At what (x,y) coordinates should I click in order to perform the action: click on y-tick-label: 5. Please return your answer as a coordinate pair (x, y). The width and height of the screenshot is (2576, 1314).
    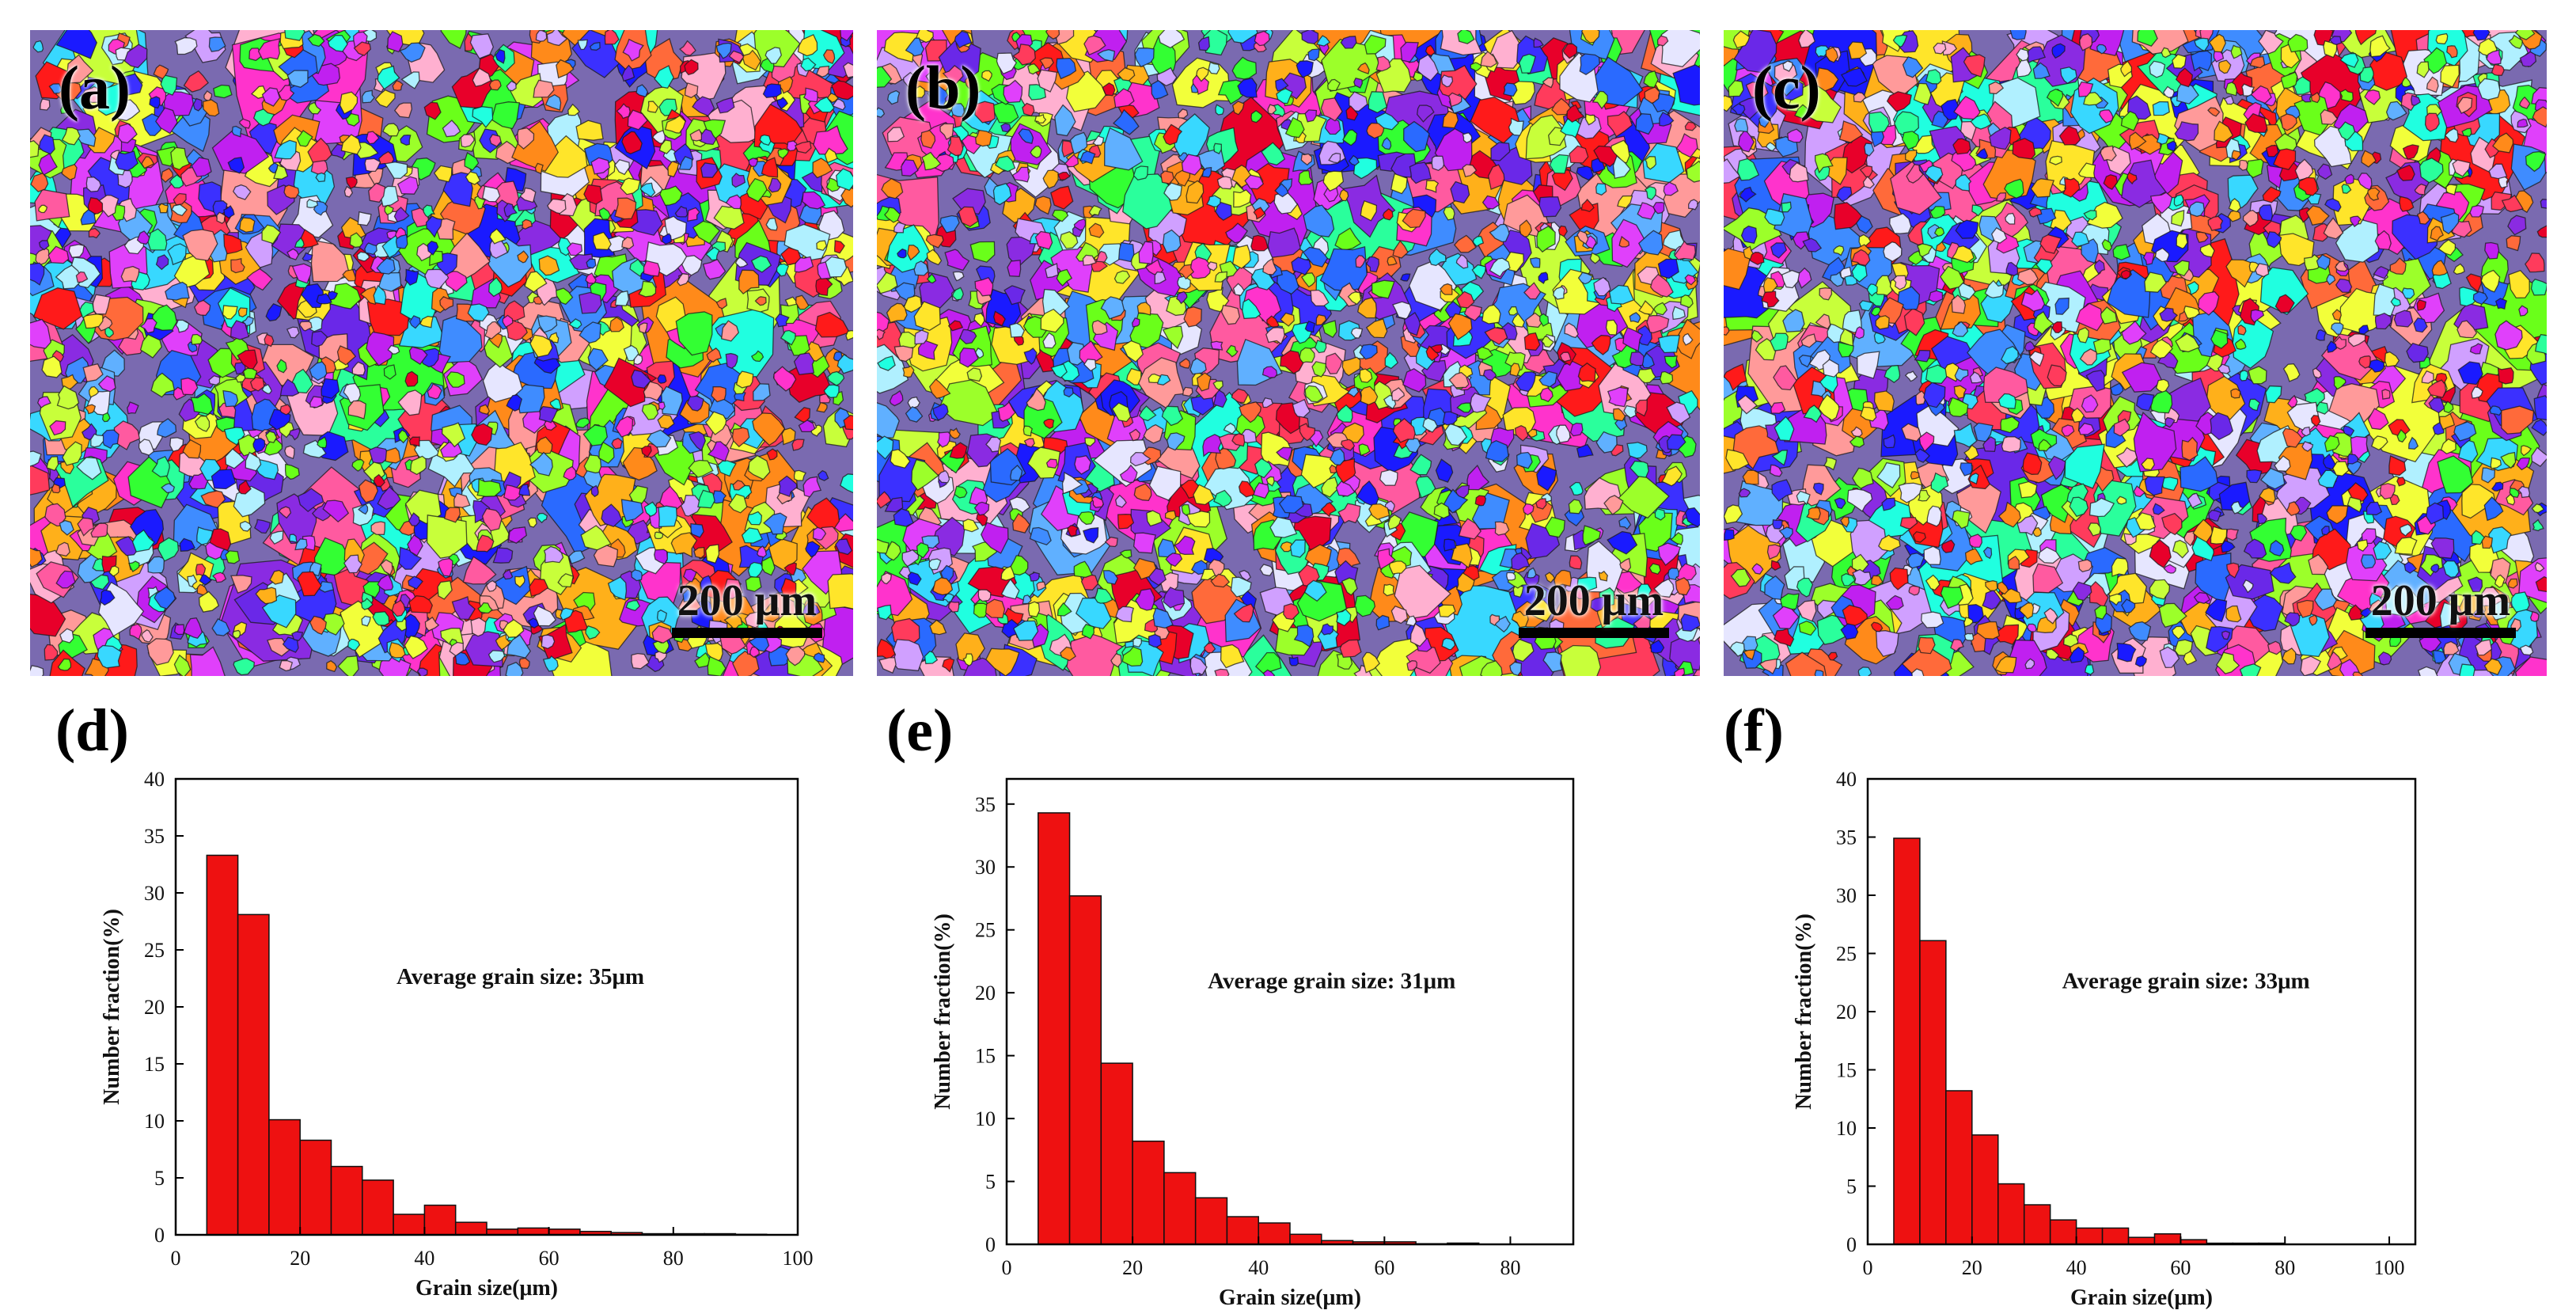
    Looking at the image, I should click on (1851, 1187).